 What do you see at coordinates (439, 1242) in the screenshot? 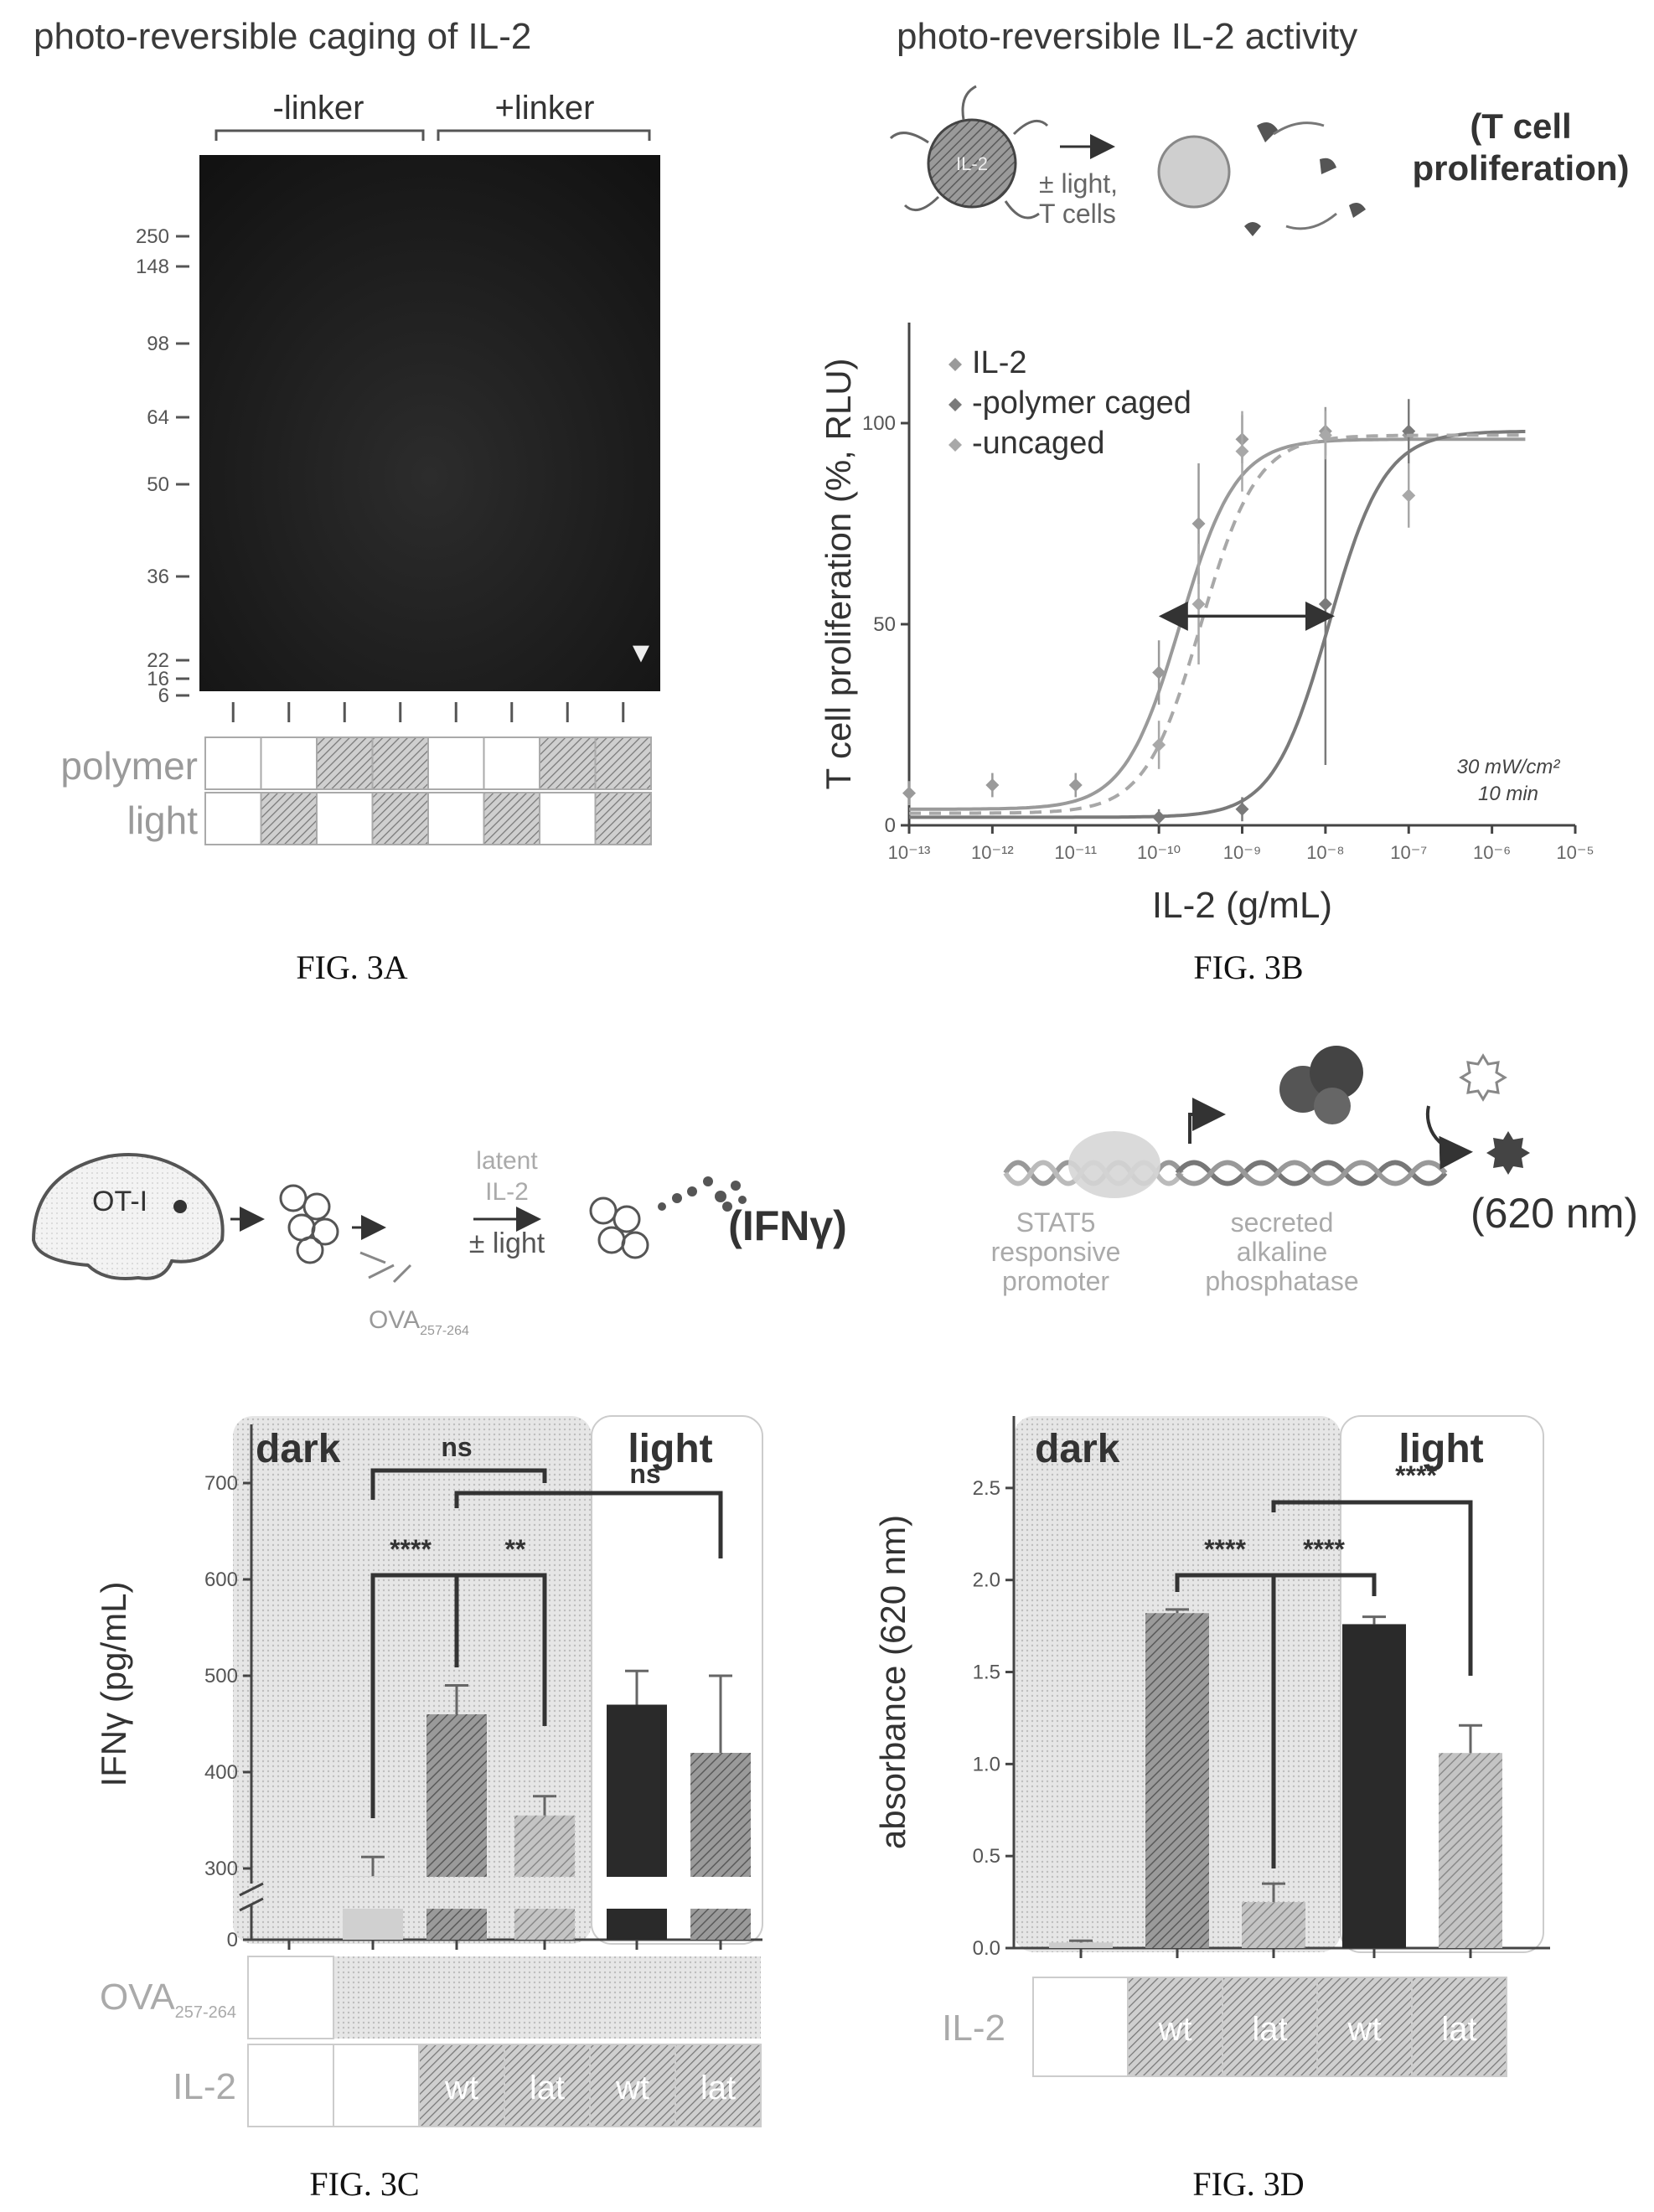
I see `ot1-scheme: OT-I OVA257-264 latent IL-2 ± light` at bounding box center [439, 1242].